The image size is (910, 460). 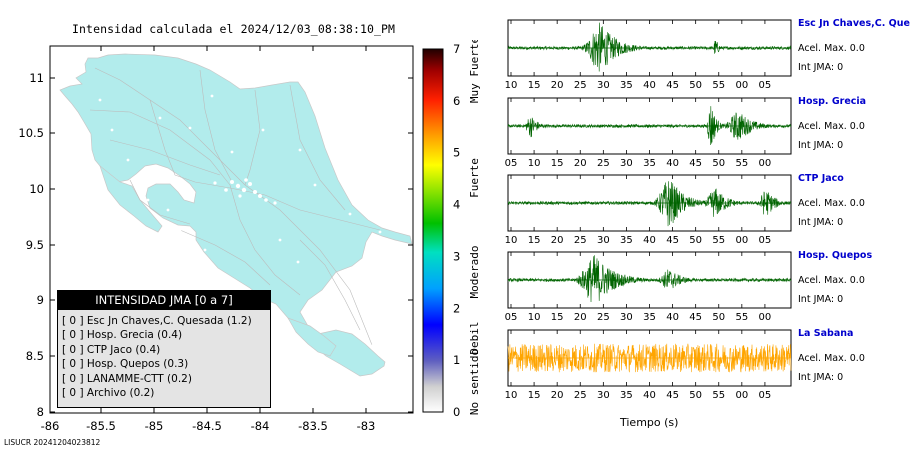 What do you see at coordinates (108, 393) in the screenshot?
I see `legend-item: [ 0 ] Archivo (0.2)` at bounding box center [108, 393].